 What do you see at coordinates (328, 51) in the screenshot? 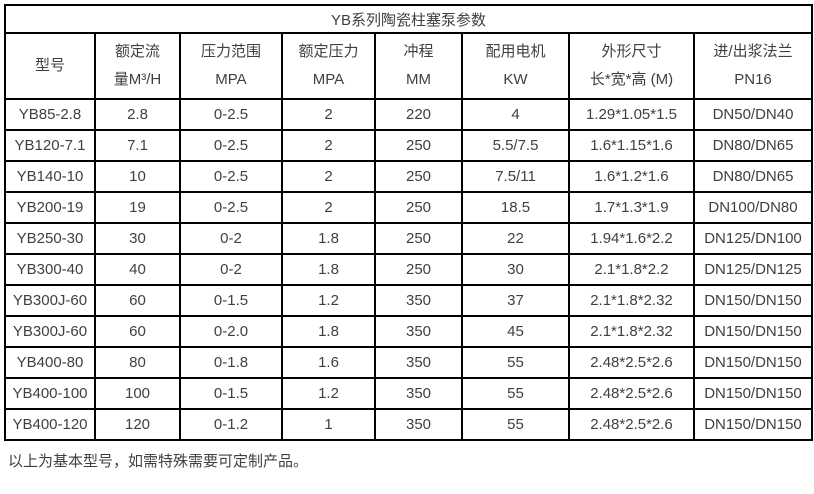
I see `column-header-line1: 额定压力` at bounding box center [328, 51].